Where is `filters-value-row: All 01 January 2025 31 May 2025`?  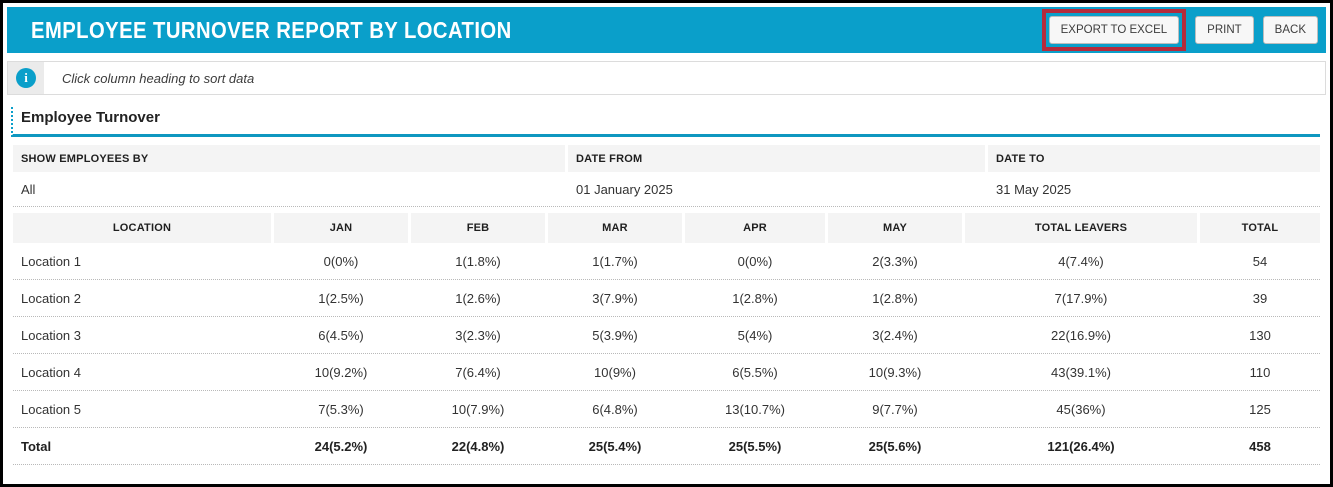
filters-value-row: All 01 January 2025 31 May 2025 is located at coordinates (666, 189).